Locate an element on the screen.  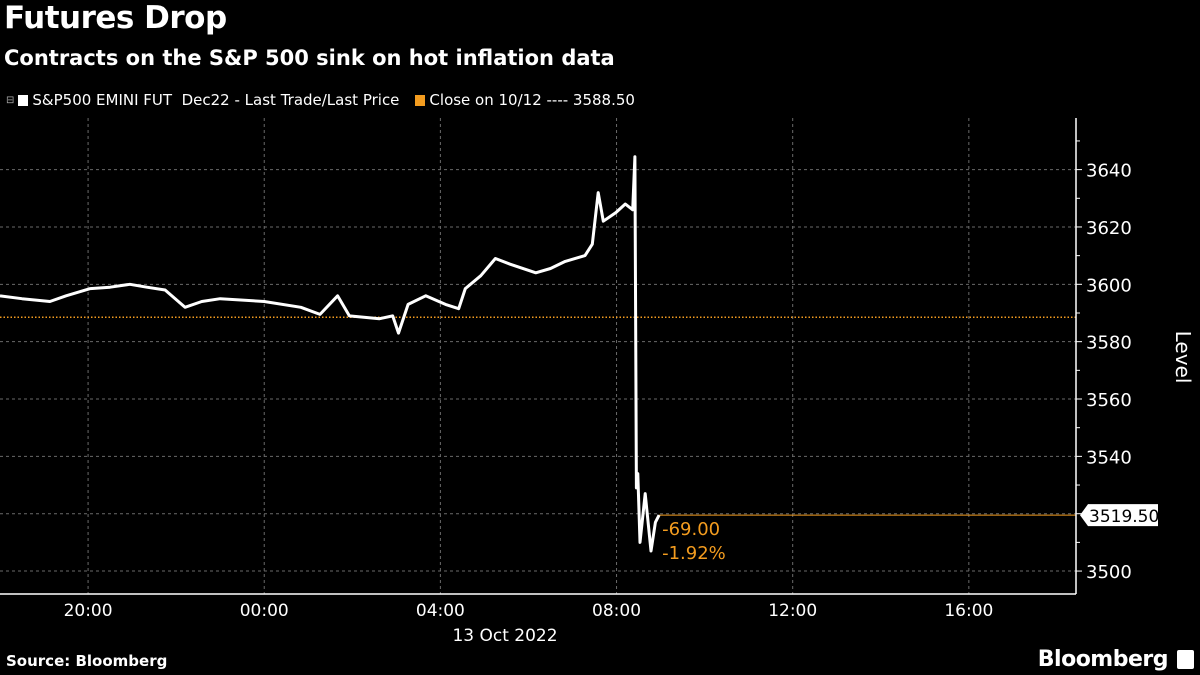
x-axis-label: 13 Oct 2022 is located at coordinates (504, 636).